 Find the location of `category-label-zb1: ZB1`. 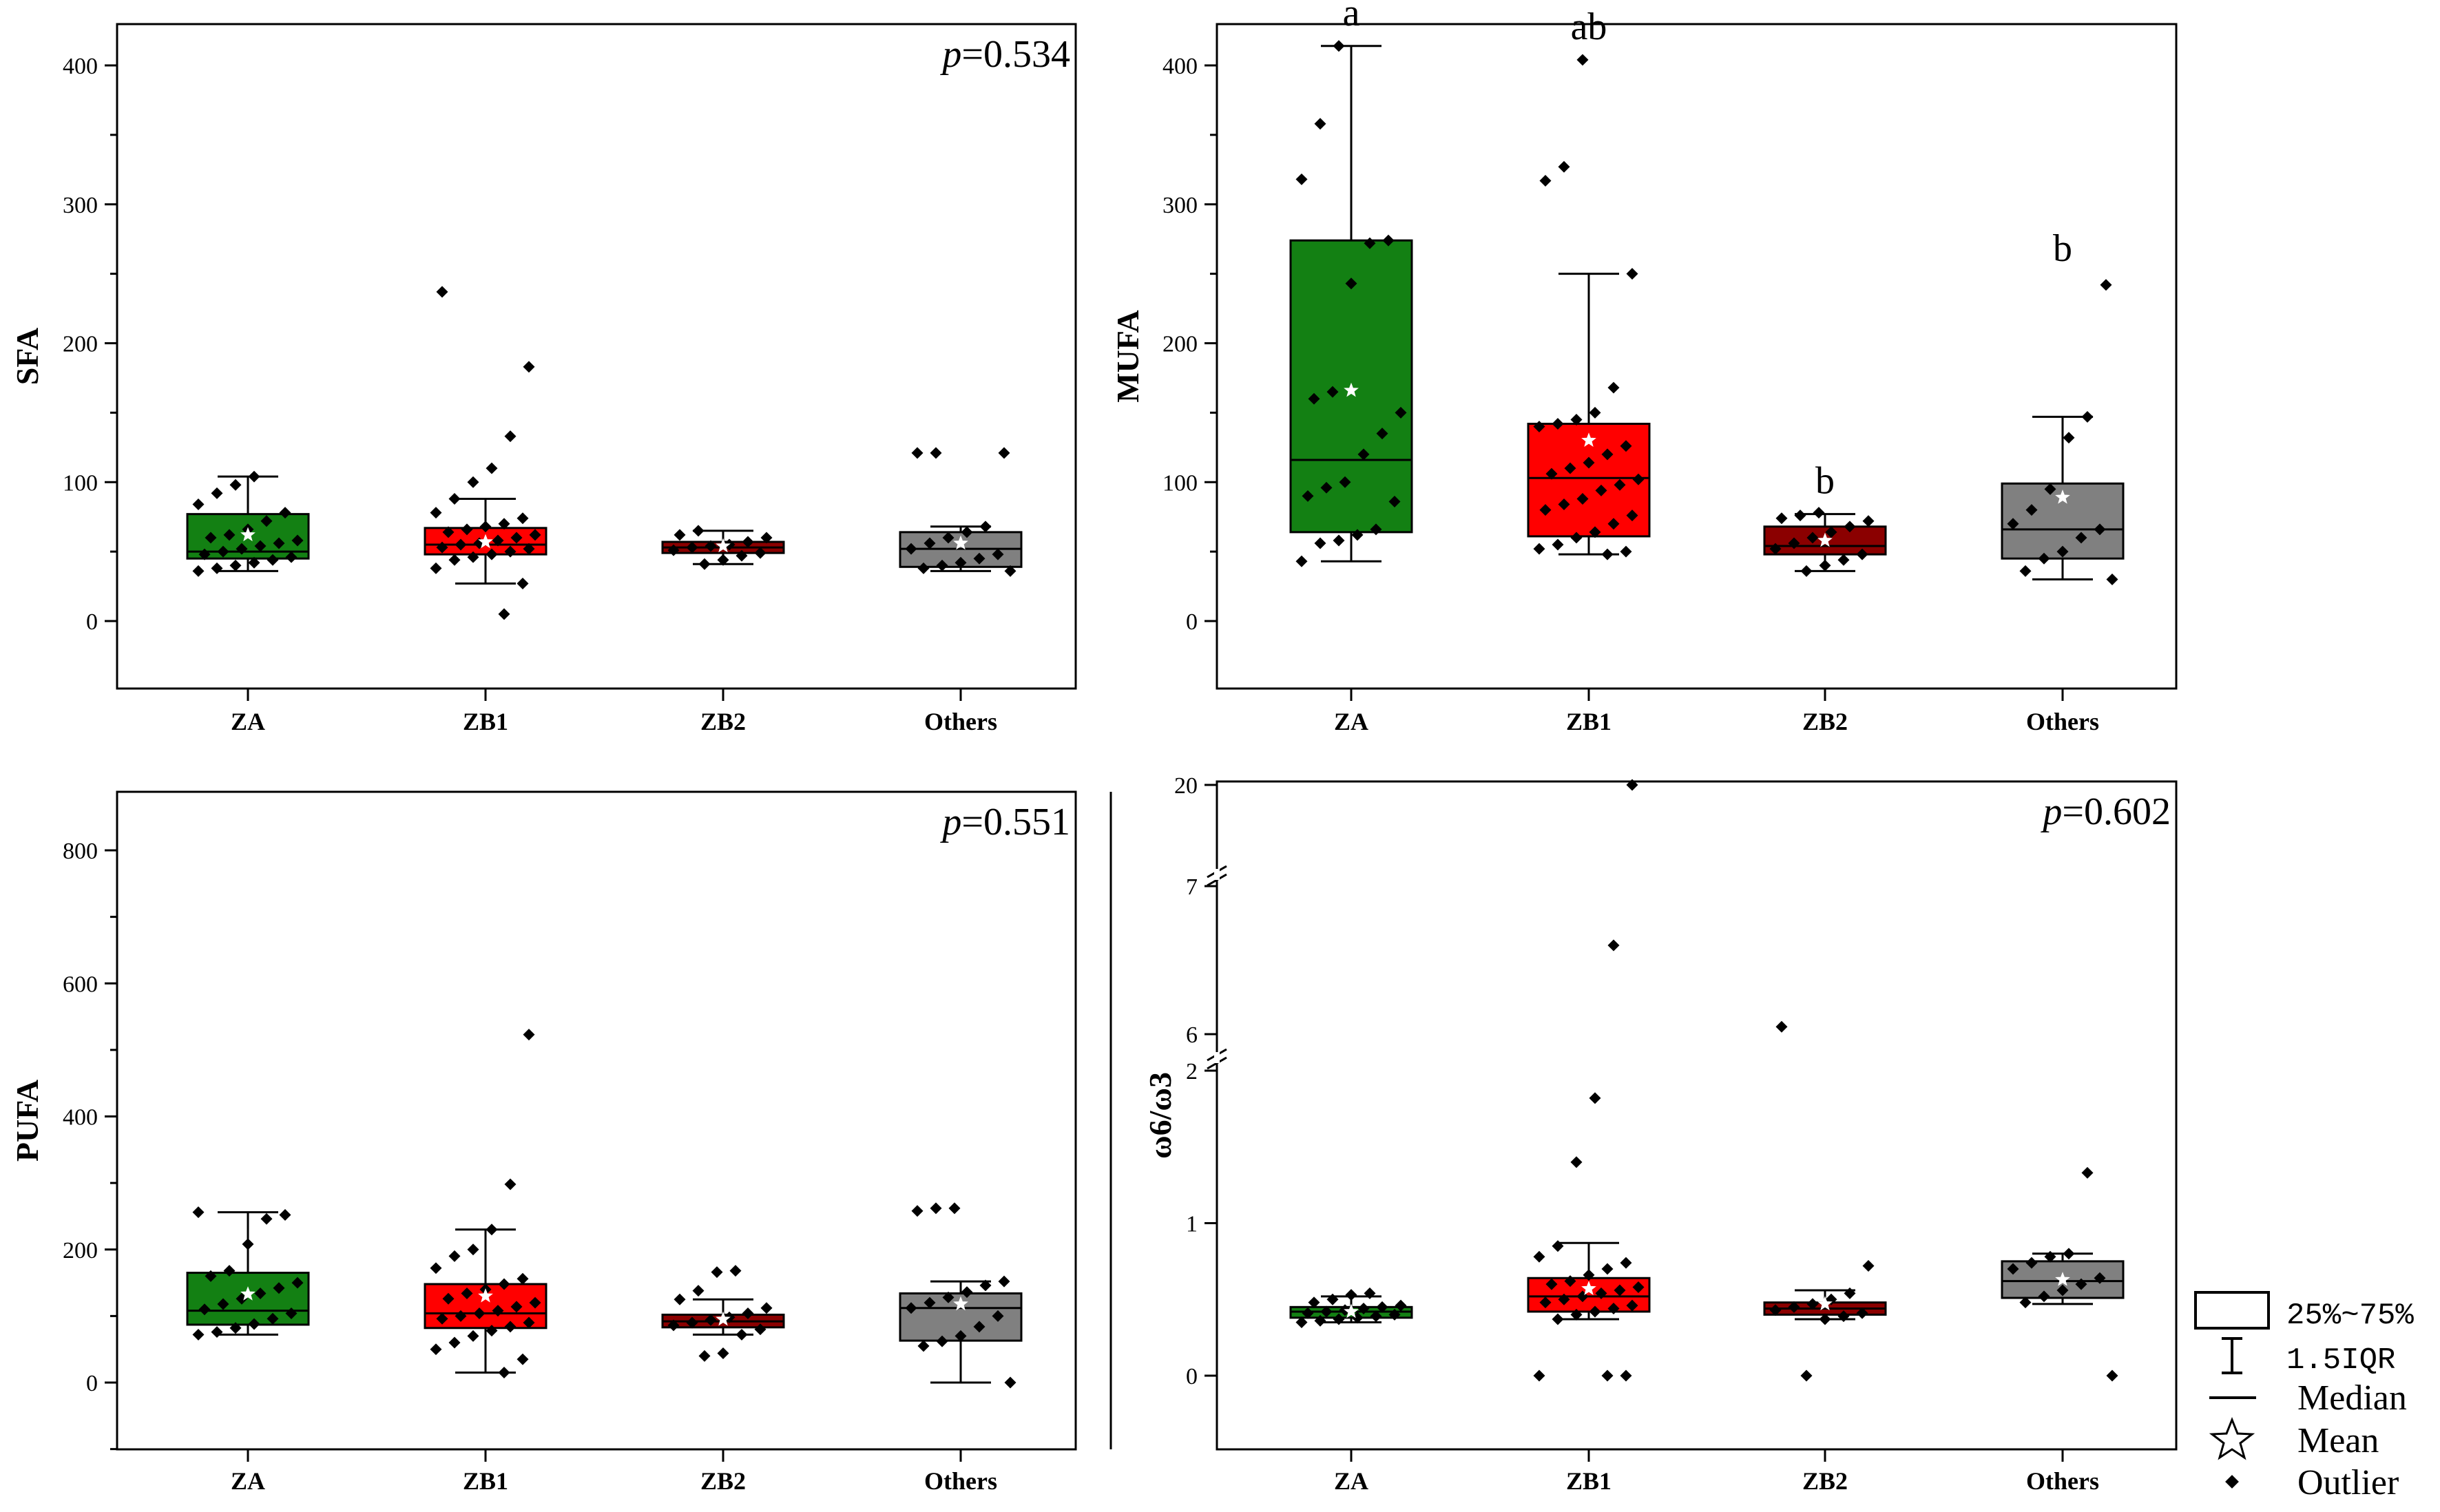

category-label-zb1: ZB1 is located at coordinates (1589, 1481).